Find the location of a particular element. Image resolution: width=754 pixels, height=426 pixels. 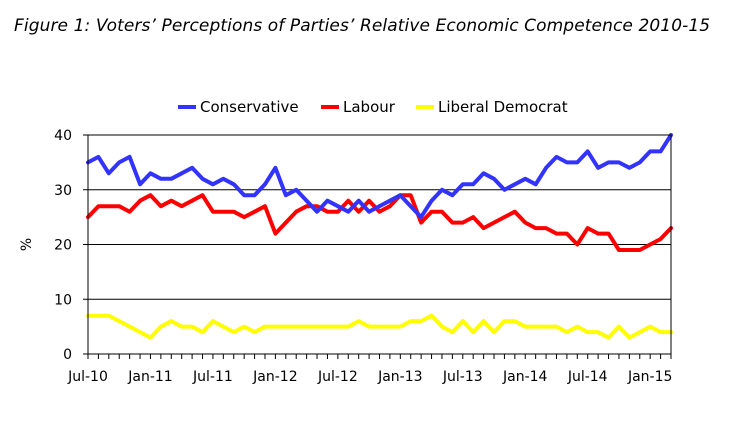

y-tick-label: 40 is located at coordinates (63, 136).